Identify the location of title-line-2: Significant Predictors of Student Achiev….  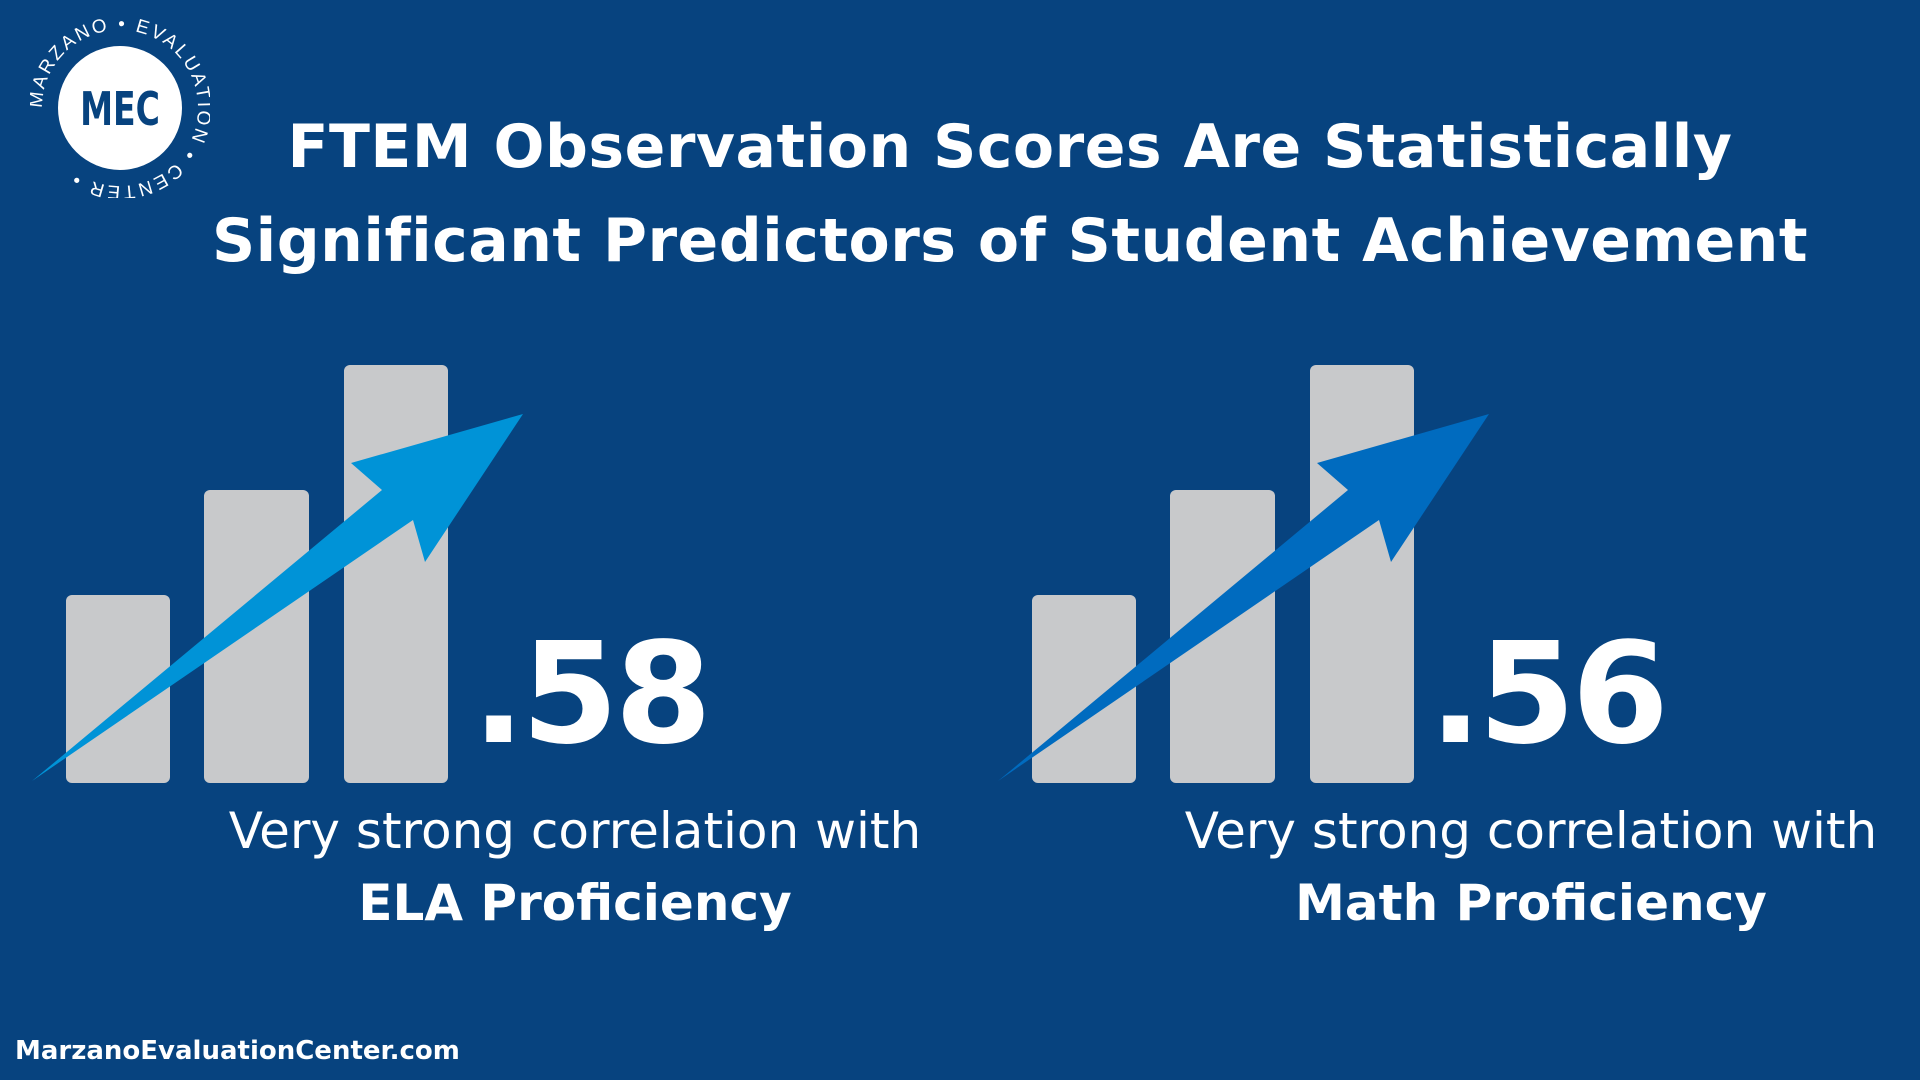
(1010, 241).